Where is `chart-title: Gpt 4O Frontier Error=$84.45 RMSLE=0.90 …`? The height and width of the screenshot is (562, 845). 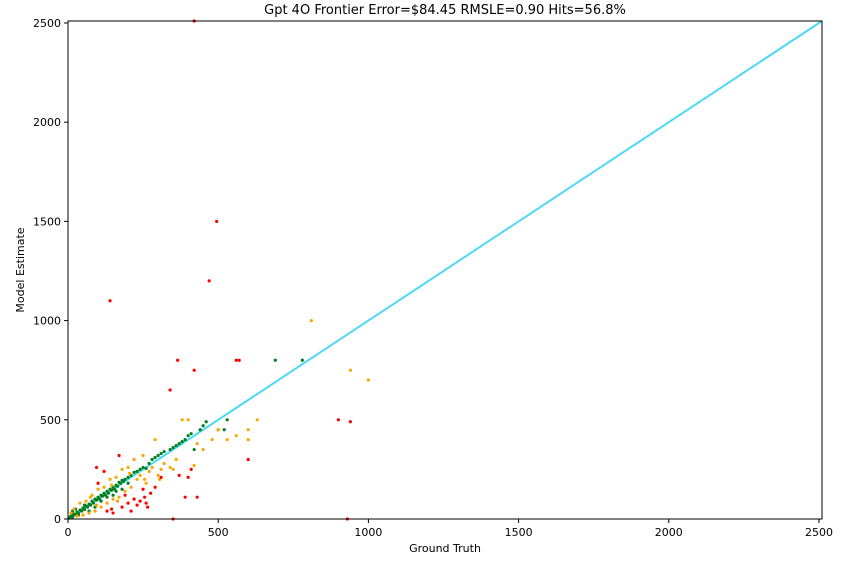
chart-title: Gpt 4O Frontier Error=$84.45 RMSLE=0.90 … is located at coordinates (445, 10).